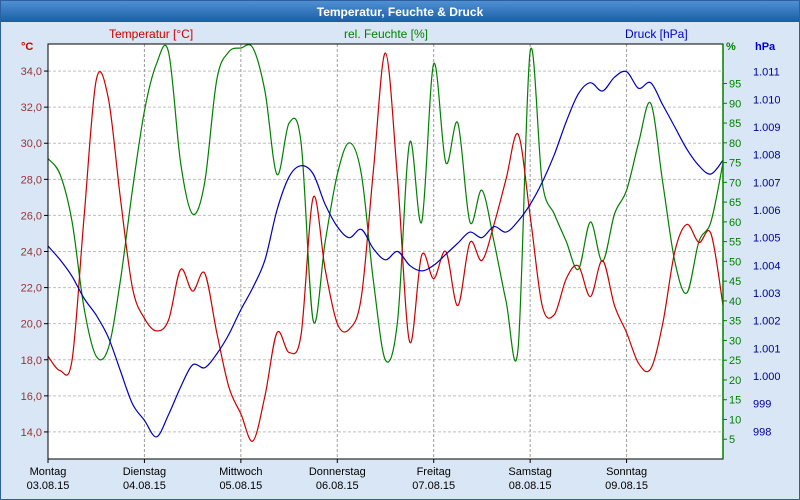 This screenshot has width=800, height=500. I want to click on svg-text: 55, so click(735, 243).